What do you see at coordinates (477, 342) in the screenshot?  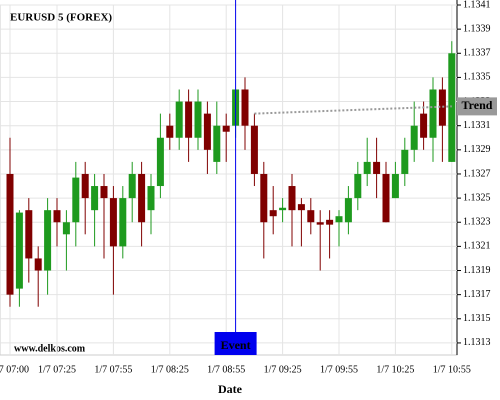 I see `y-tick-label: 1.1313` at bounding box center [477, 342].